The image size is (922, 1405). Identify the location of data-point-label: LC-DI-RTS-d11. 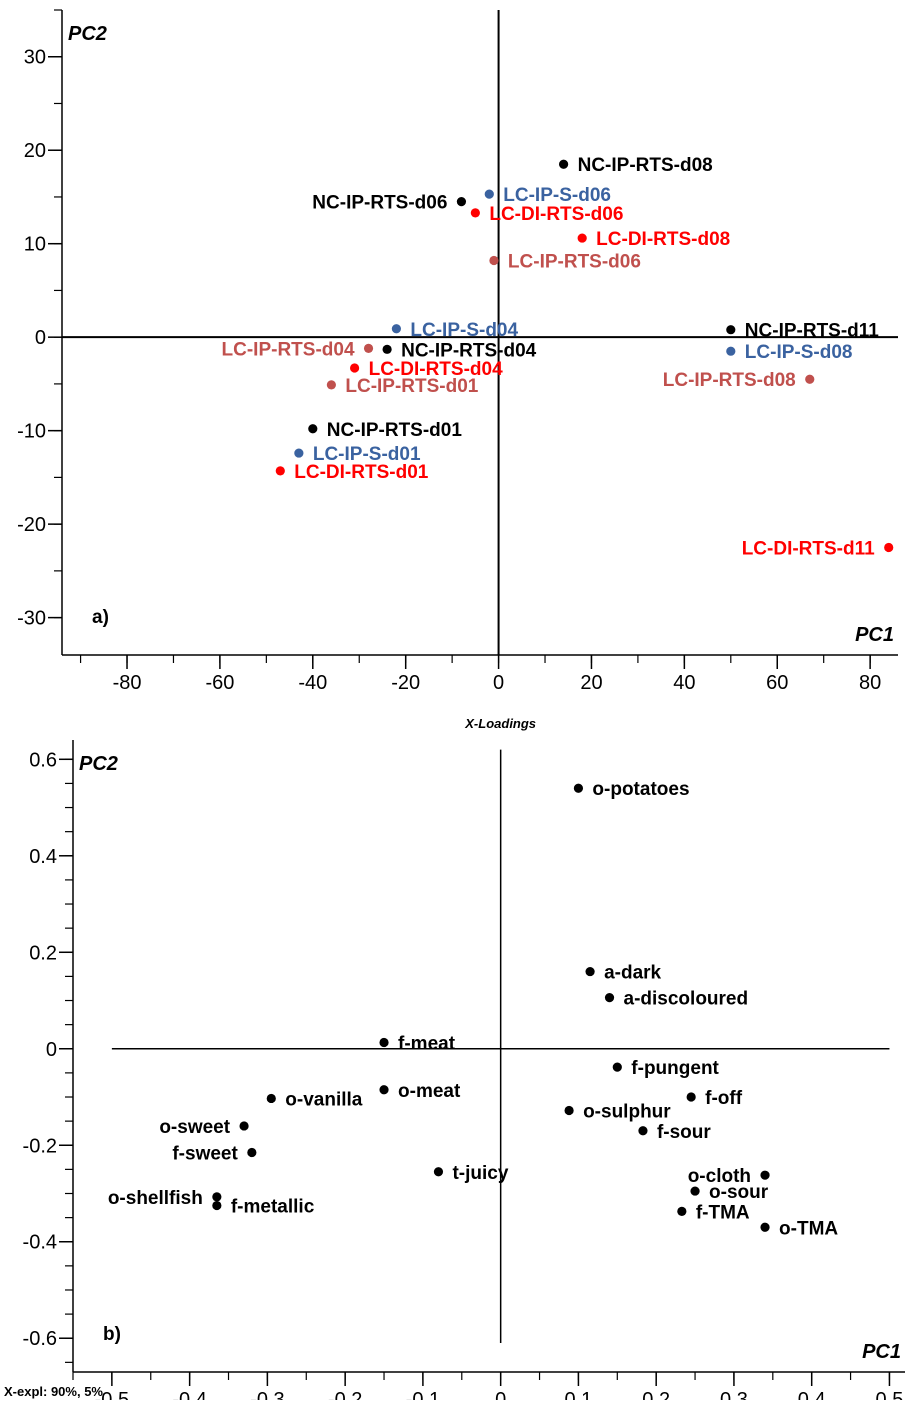
(808, 549).